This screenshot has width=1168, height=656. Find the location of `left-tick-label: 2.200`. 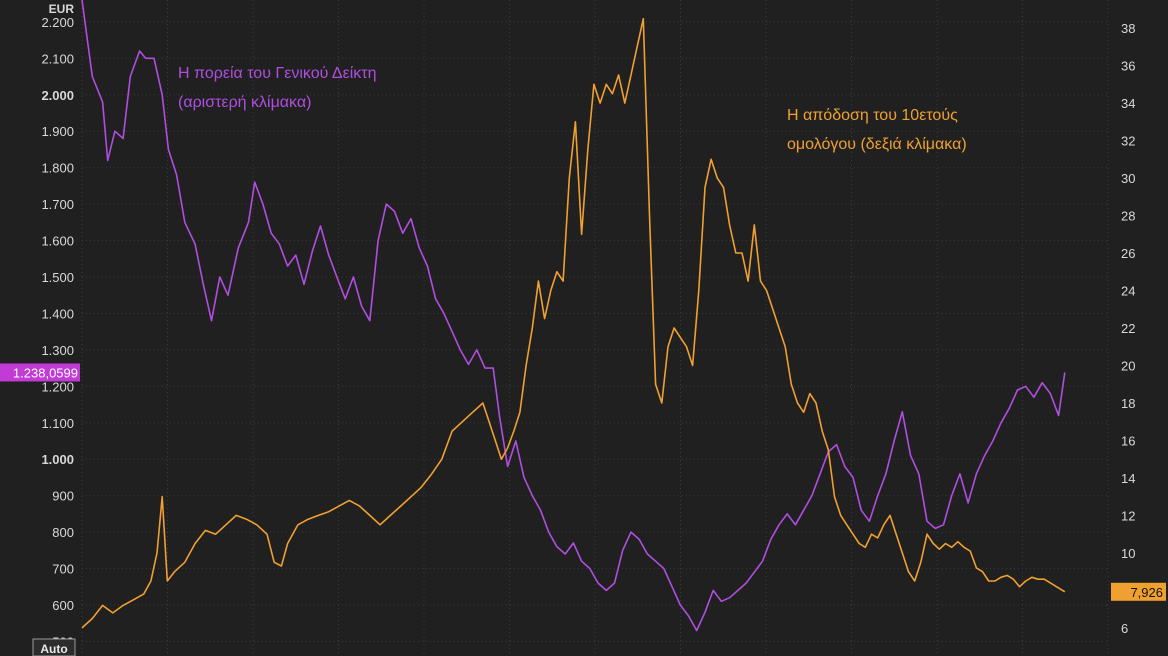

left-tick-label: 2.200 is located at coordinates (57, 22).